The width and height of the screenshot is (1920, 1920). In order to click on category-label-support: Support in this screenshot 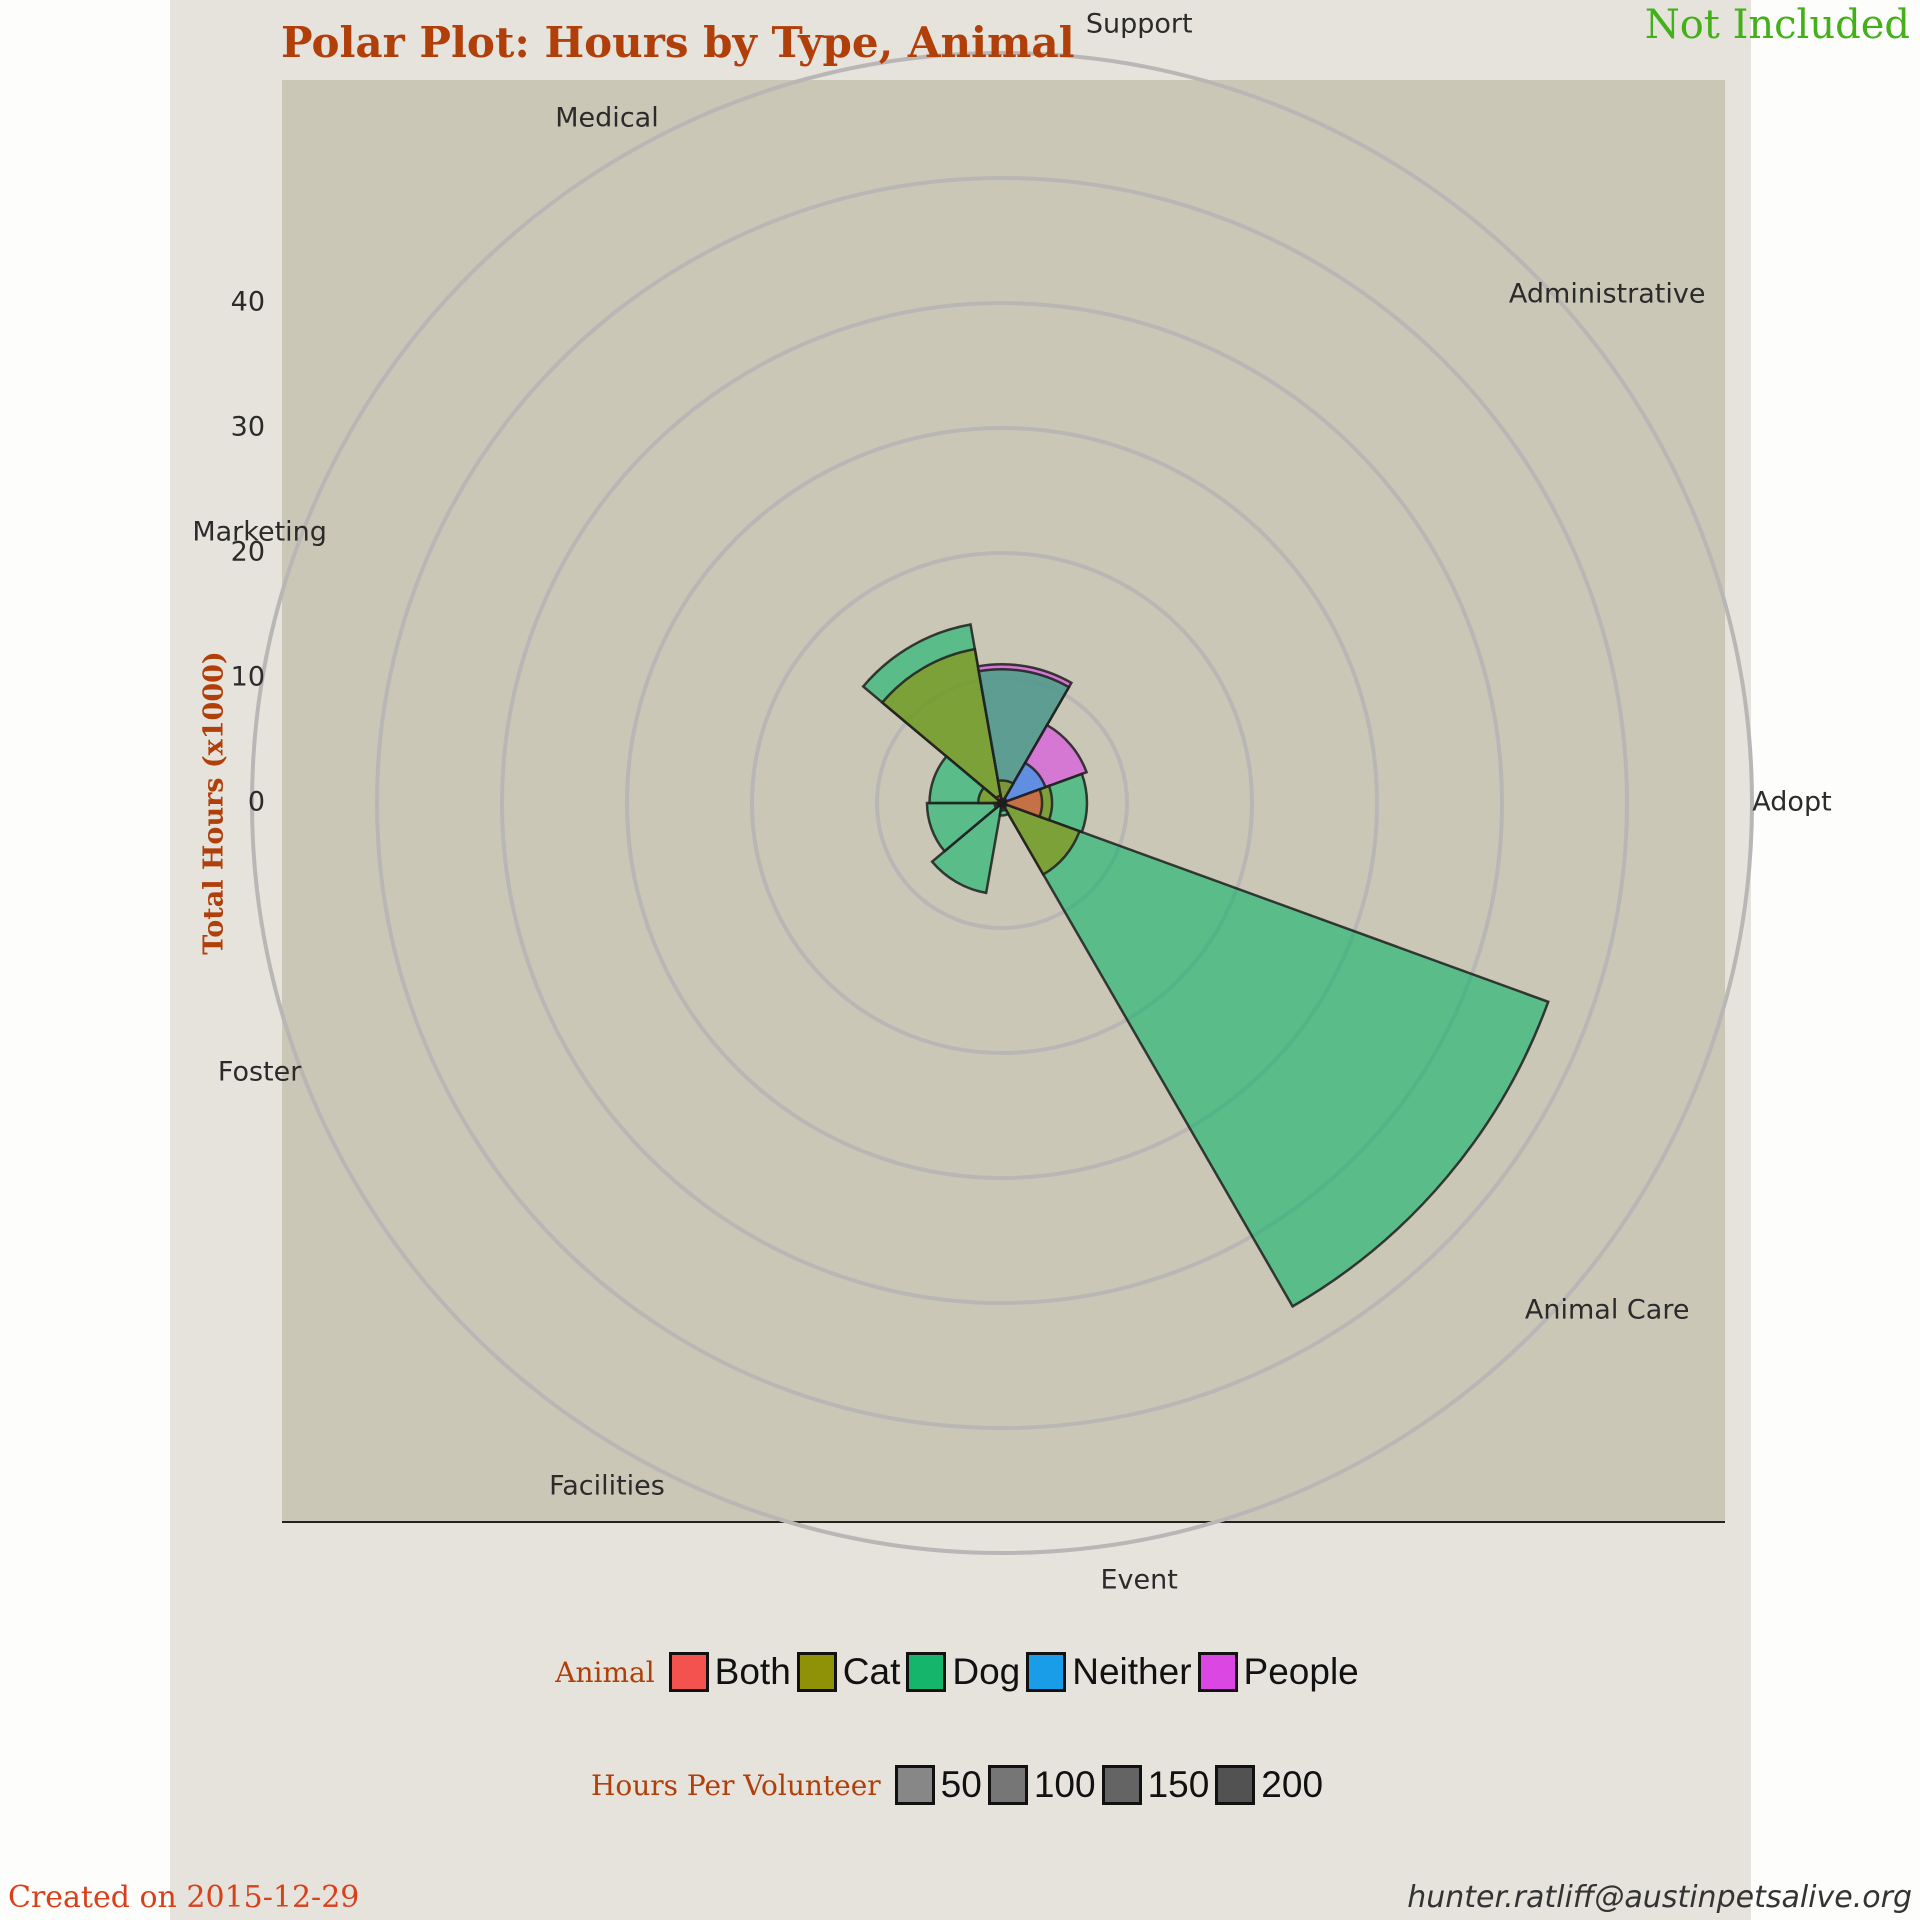, I will do `click(1139, 24)`.